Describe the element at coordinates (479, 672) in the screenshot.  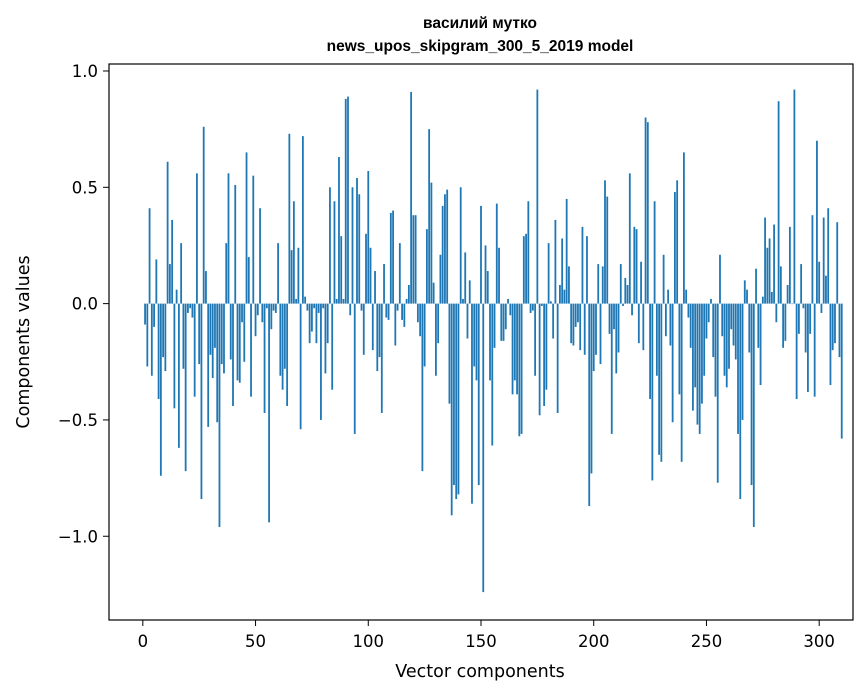
I see `x-axis-label: Vector components` at that location.